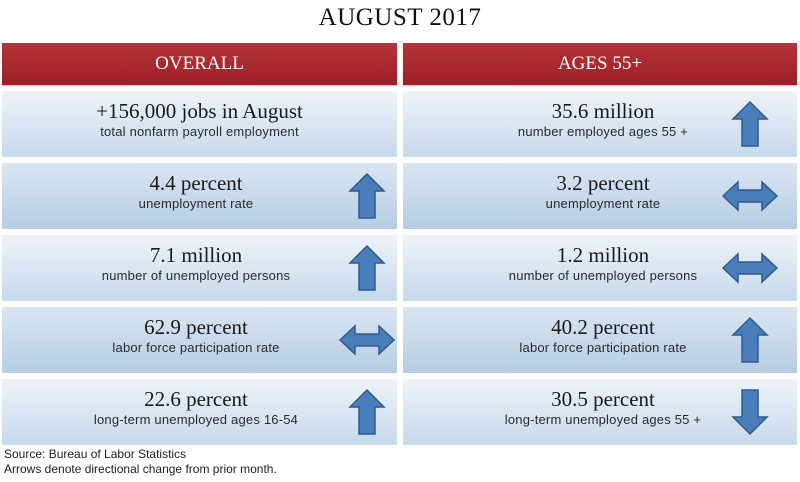 The height and width of the screenshot is (482, 800). What do you see at coordinates (196, 183) in the screenshot?
I see `metric-value: 4.4 percent` at bounding box center [196, 183].